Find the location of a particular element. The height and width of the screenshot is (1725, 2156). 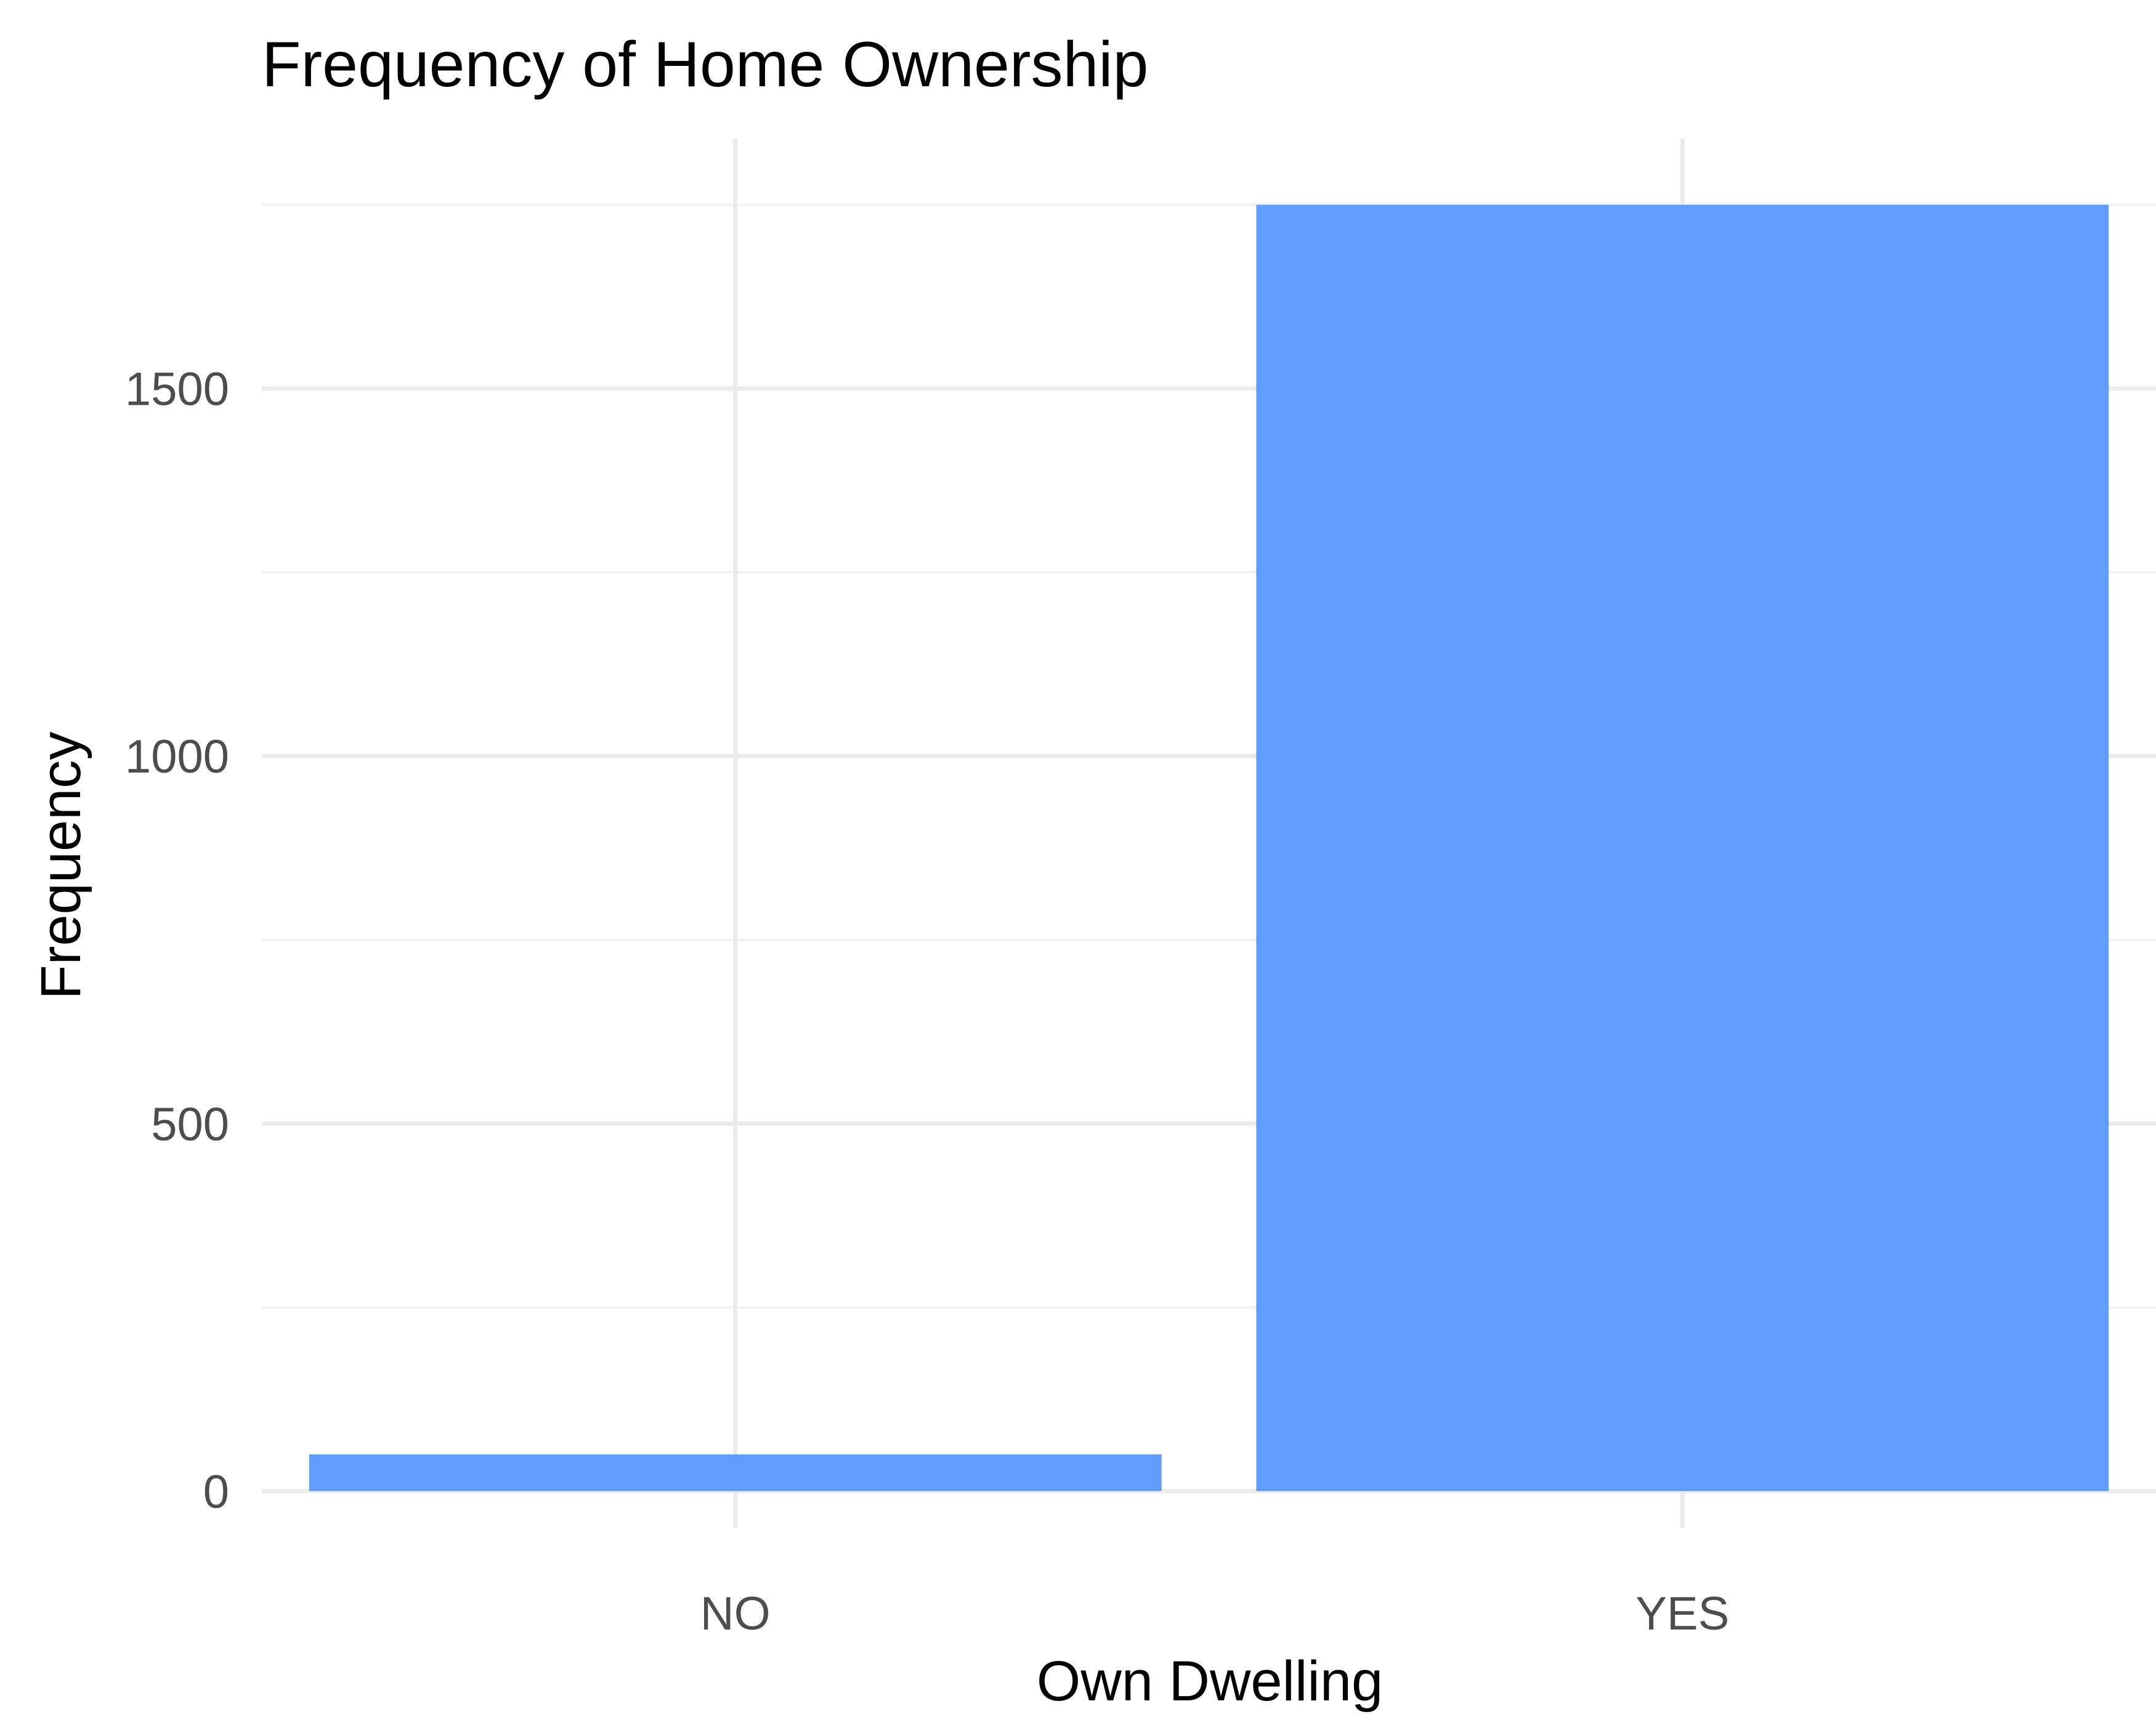

x-tick-label: NO is located at coordinates (735, 1614).